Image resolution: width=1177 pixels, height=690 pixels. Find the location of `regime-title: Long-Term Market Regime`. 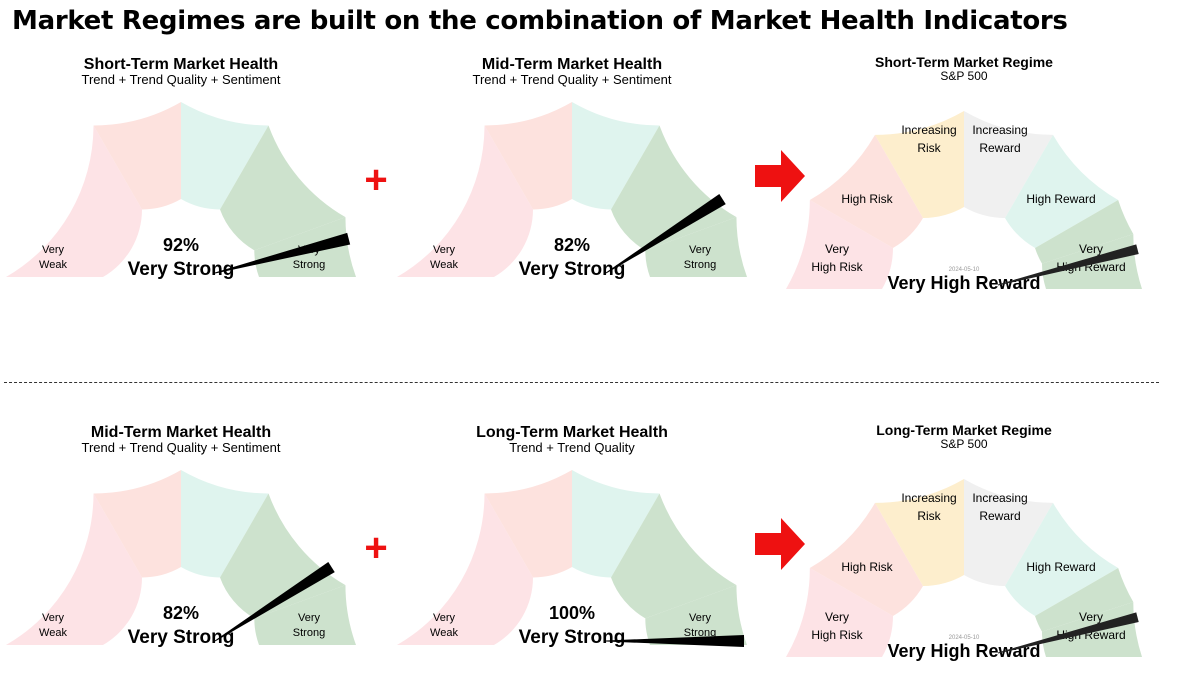

regime-title: Long-Term Market Regime is located at coordinates (964, 430).